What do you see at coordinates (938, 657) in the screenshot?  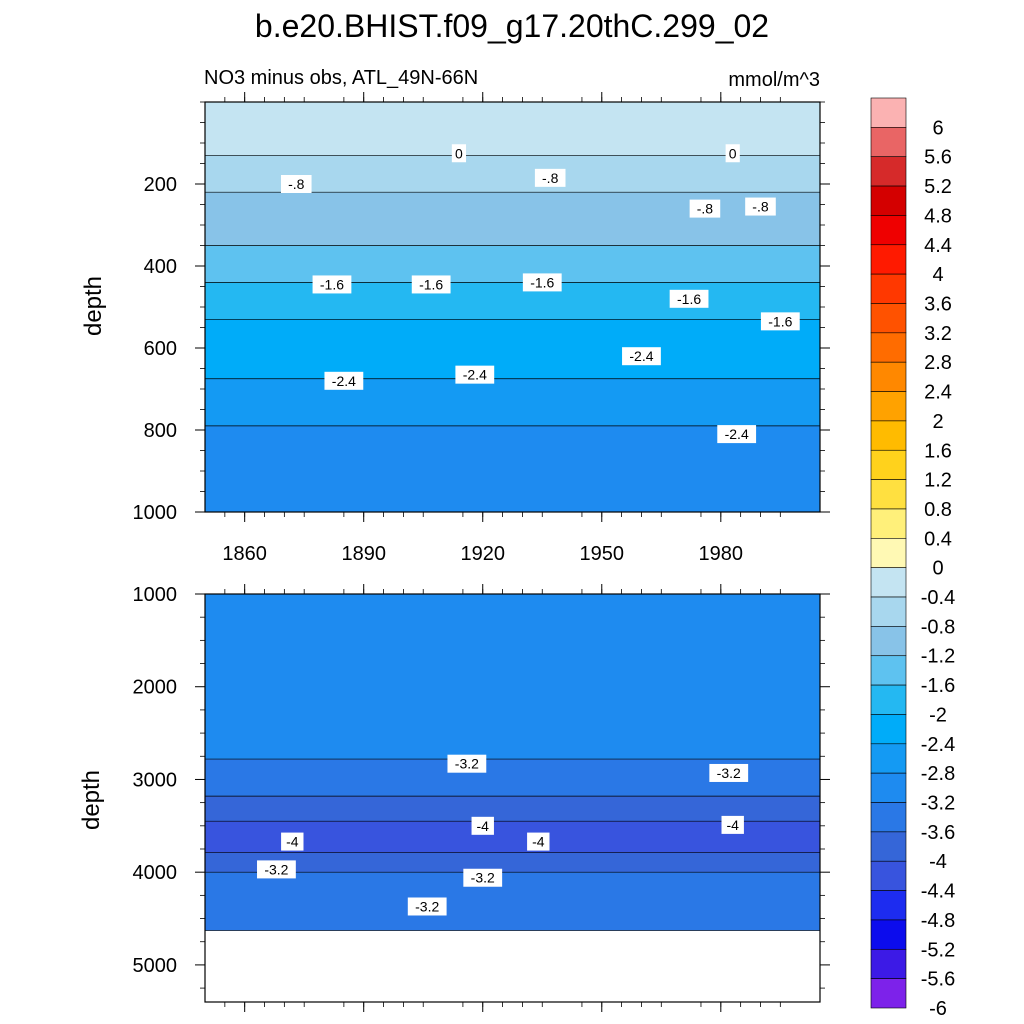 I see `colorbar-label: -1.2` at bounding box center [938, 657].